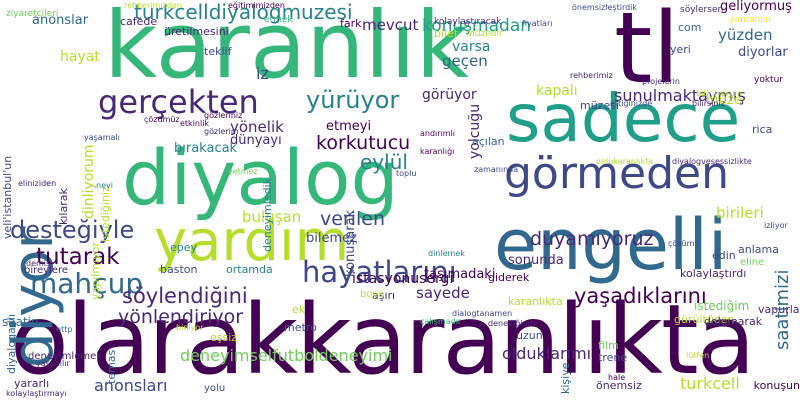 The height and width of the screenshot is (400, 800). What do you see at coordinates (153, 5) in the screenshot?
I see `word-cloud-word: rehberimizden` at bounding box center [153, 5].